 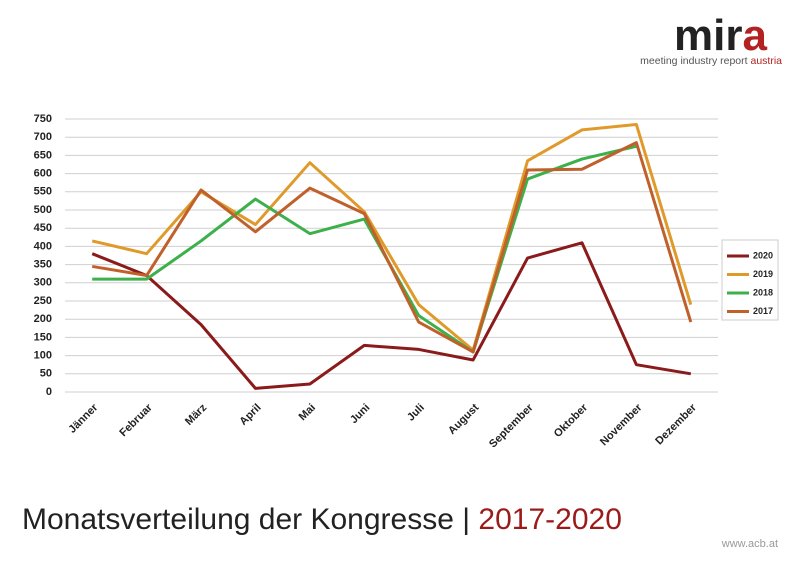 What do you see at coordinates (43, 174) in the screenshot?
I see `y-tick-label: 600` at bounding box center [43, 174].